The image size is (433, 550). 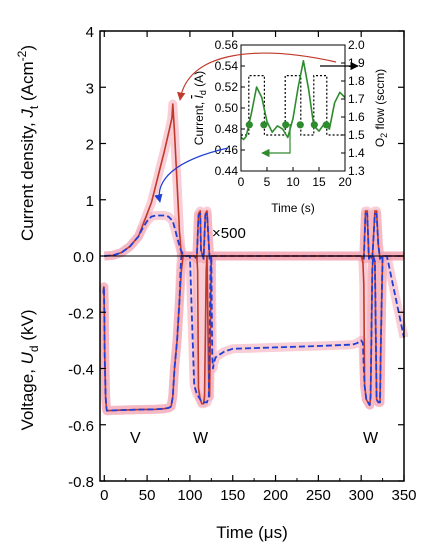 What do you see at coordinates (267, 182) in the screenshot?
I see `inset-x-tick-label: 5` at bounding box center [267, 182].